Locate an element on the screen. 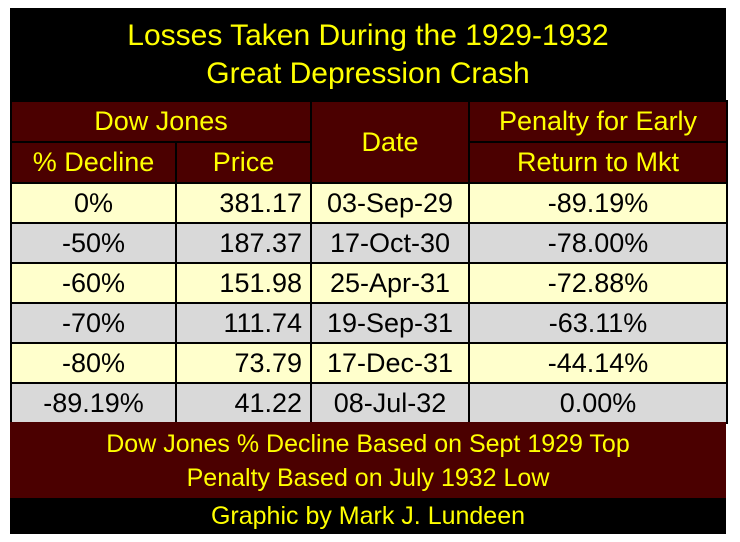  cell-date: 19-Sep-31 is located at coordinates (390, 323).